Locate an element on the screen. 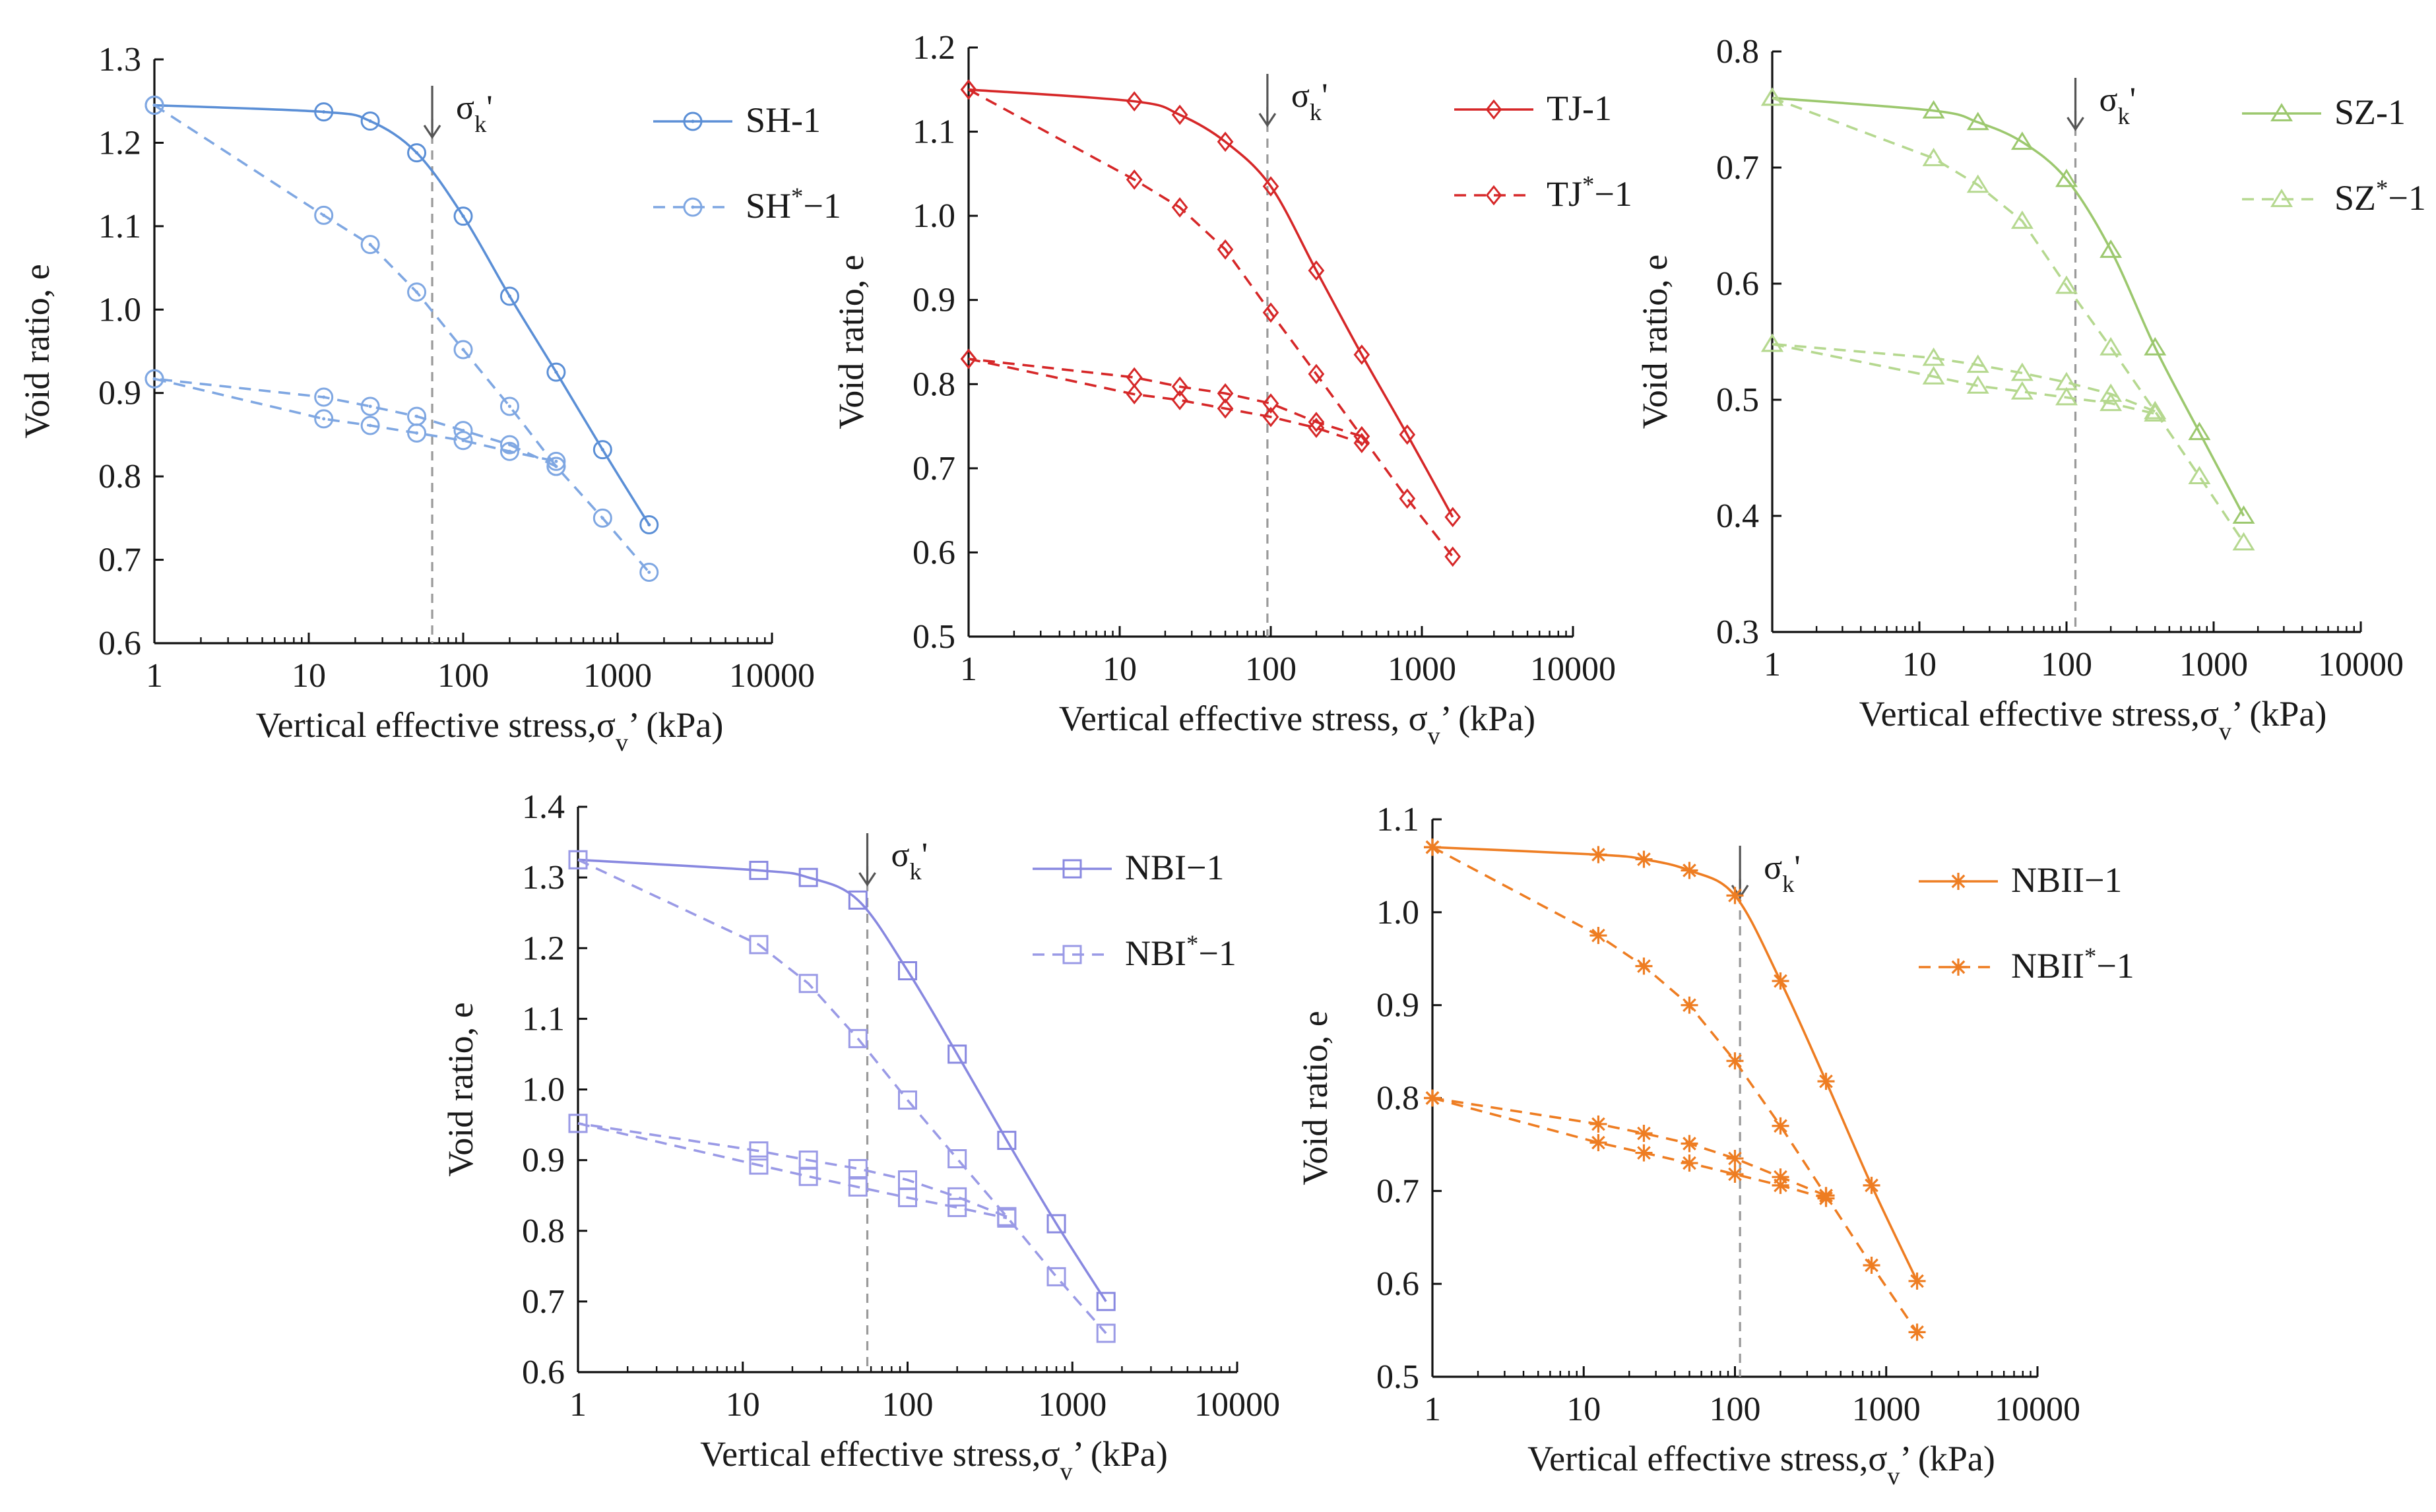  legend-marker-ring is located at coordinates (693, 121).